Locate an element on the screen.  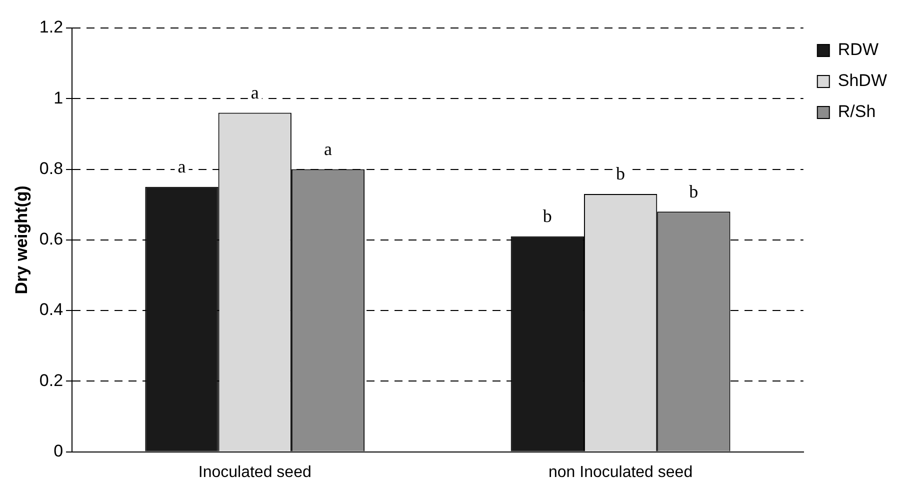
y-tick-label: 0.4 is located at coordinates (51, 310).